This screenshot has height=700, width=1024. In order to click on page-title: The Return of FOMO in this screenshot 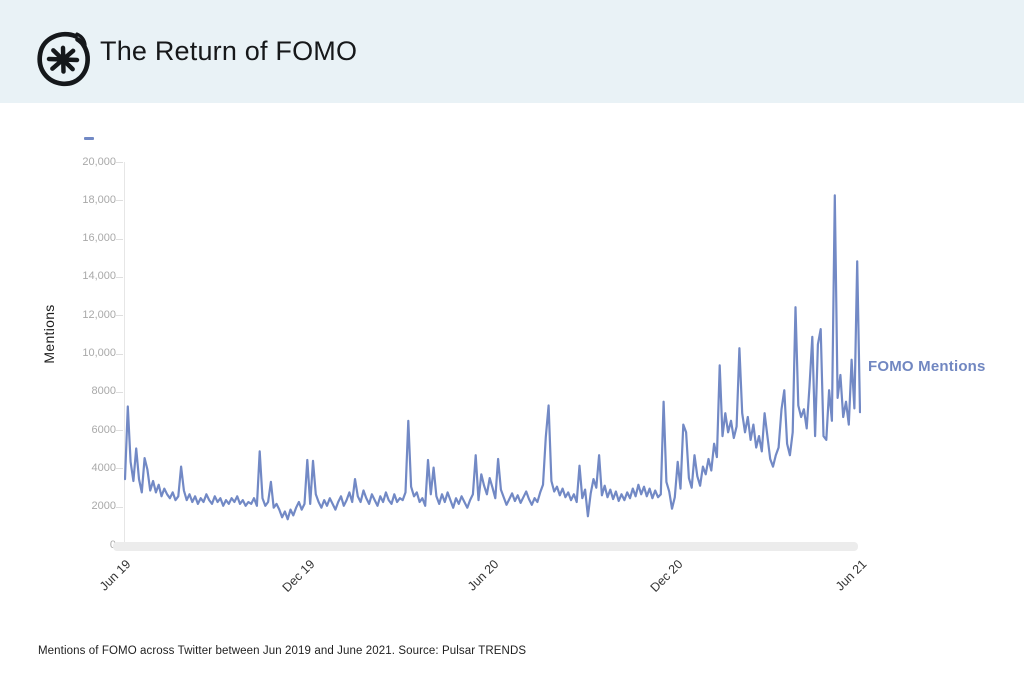, I will do `click(229, 51)`.